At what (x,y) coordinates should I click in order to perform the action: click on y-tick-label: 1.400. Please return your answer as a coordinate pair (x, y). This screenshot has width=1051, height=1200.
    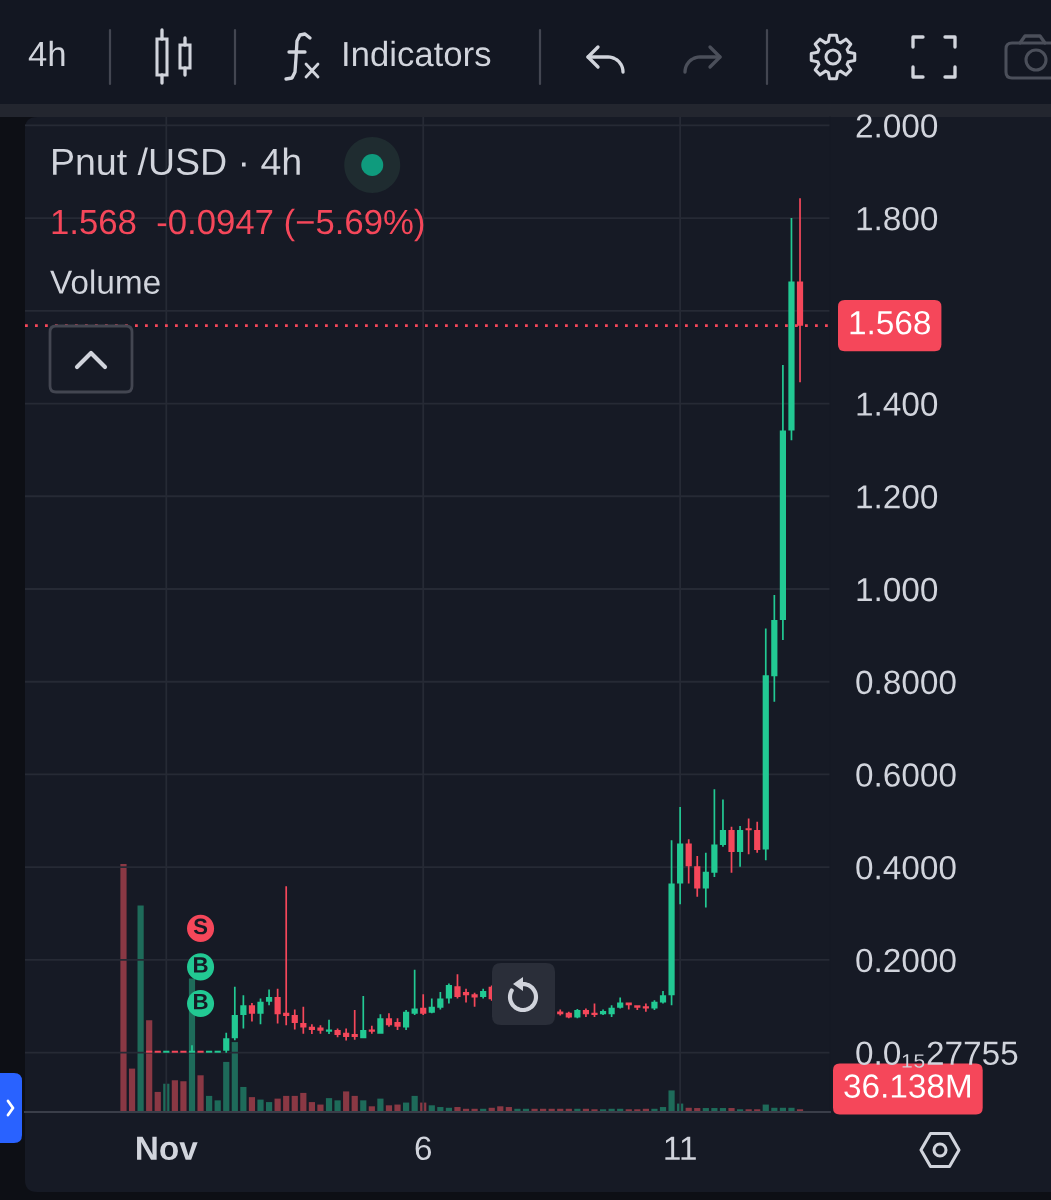
    Looking at the image, I should click on (897, 404).